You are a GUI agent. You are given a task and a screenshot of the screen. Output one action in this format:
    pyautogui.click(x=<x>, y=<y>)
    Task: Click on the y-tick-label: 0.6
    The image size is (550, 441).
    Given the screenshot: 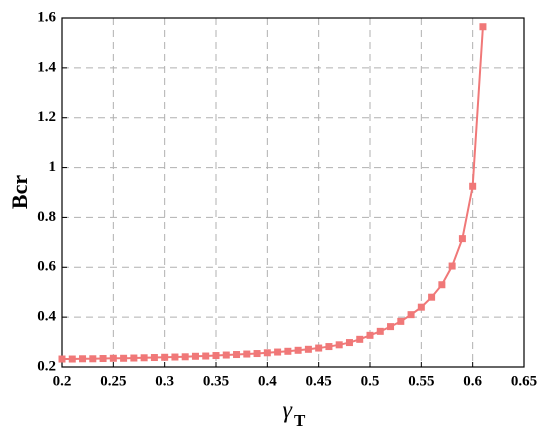 What is the action you would take?
    pyautogui.click(x=46, y=267)
    